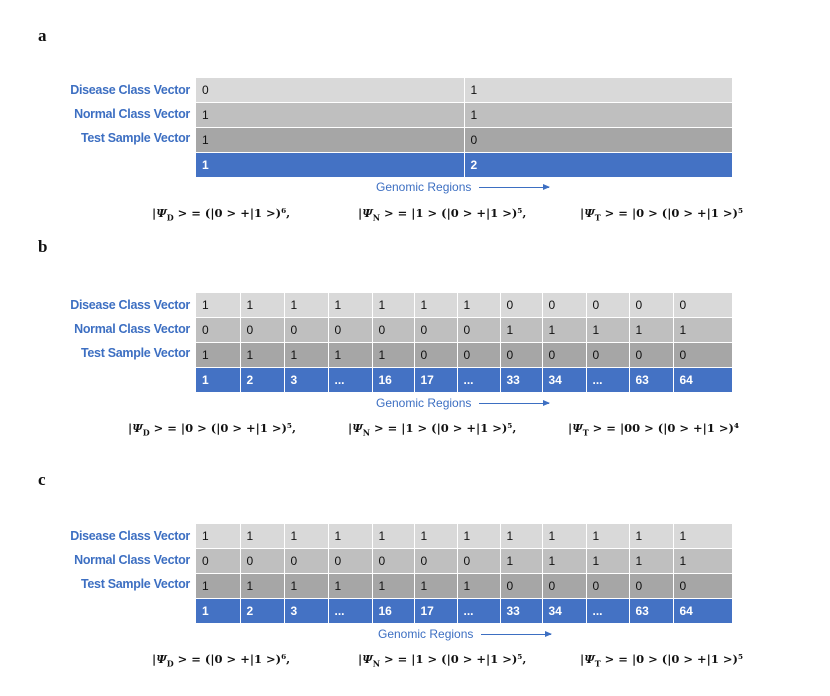 This screenshot has height=696, width=830. Describe the element at coordinates (262, 611) in the screenshot. I see `grid-cell: 2` at that location.